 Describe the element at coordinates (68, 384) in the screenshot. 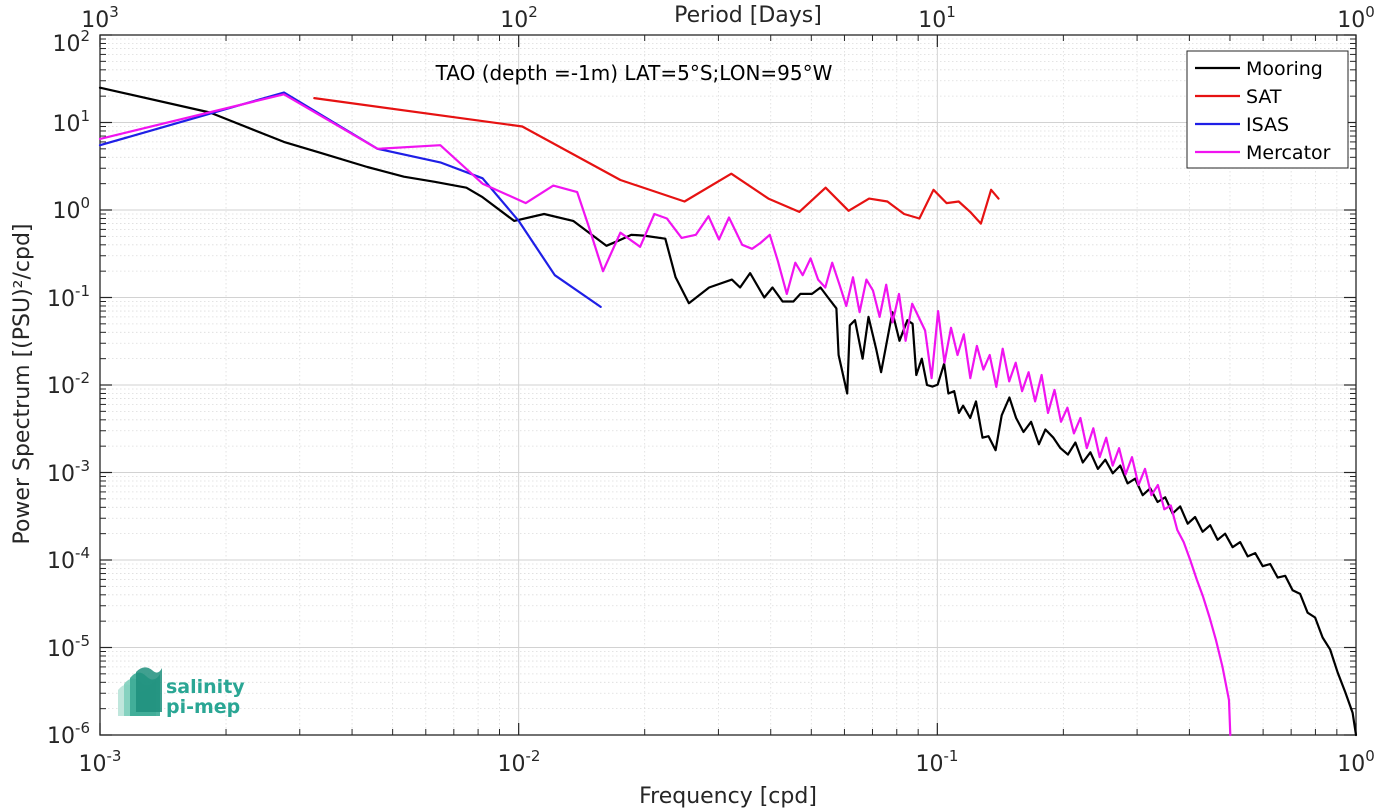

I see `y-tick-label-1e-2: 10⁻²` at that location.